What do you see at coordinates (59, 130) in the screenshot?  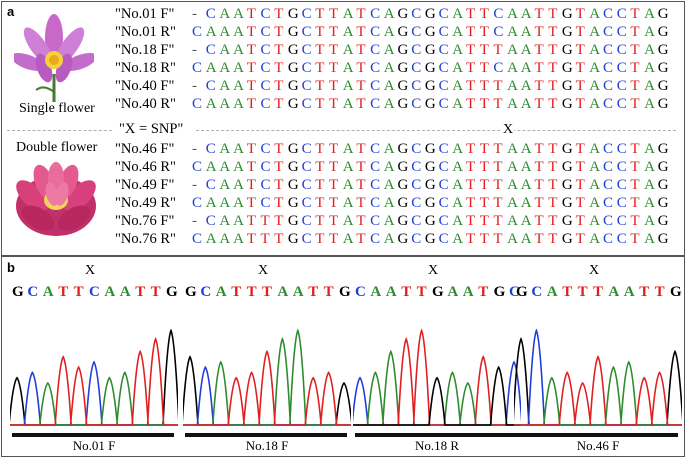 I see `separator-left` at bounding box center [59, 130].